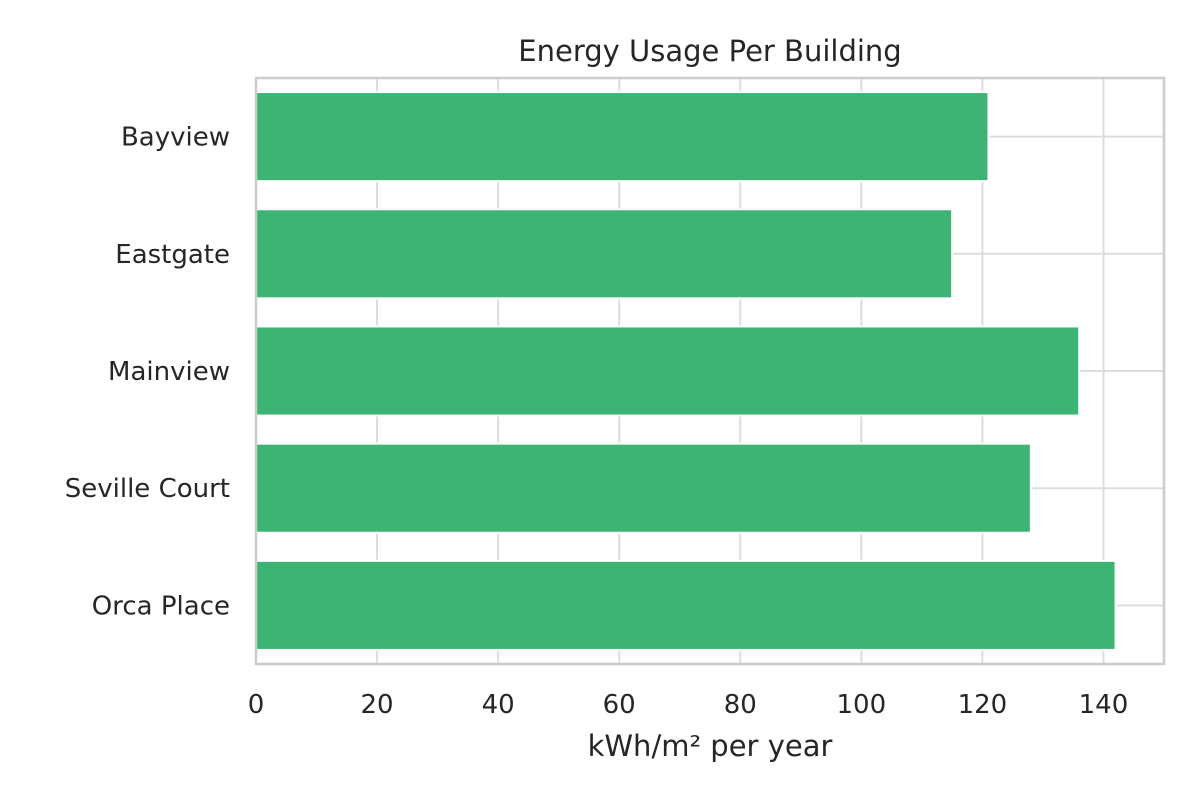 The image size is (1200, 800). I want to click on x-axis-title: kWh/m² per year, so click(710, 746).